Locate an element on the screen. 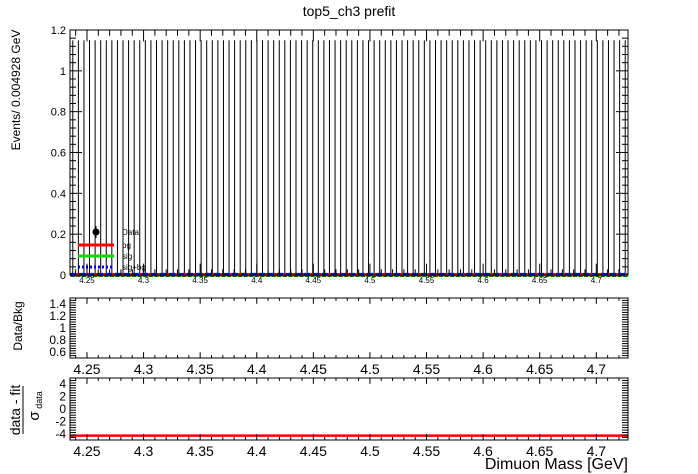 This screenshot has width=698, height=474. y-tick-label: 0.4 is located at coordinates (58, 194).